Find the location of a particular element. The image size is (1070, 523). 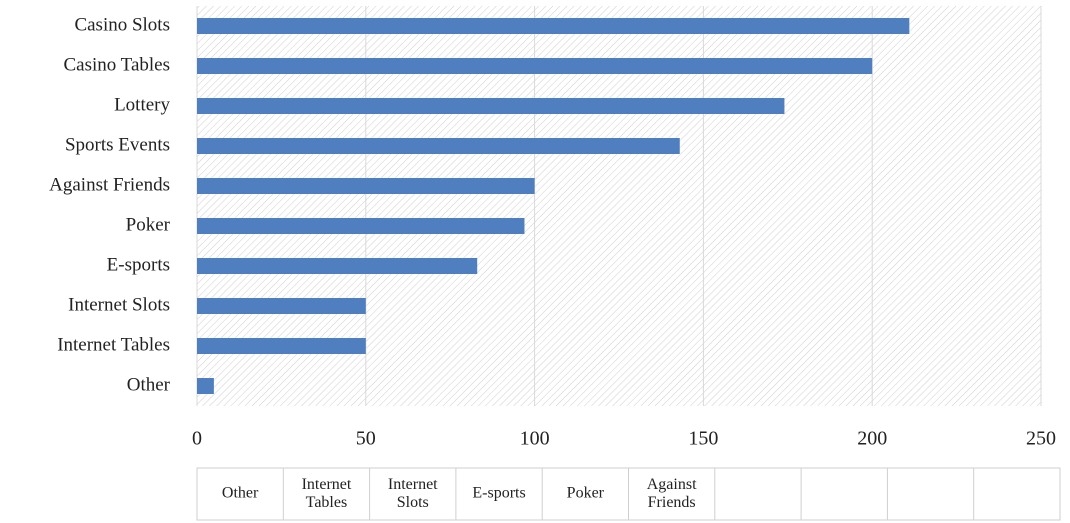

x-tick-label: 50 is located at coordinates (366, 439).